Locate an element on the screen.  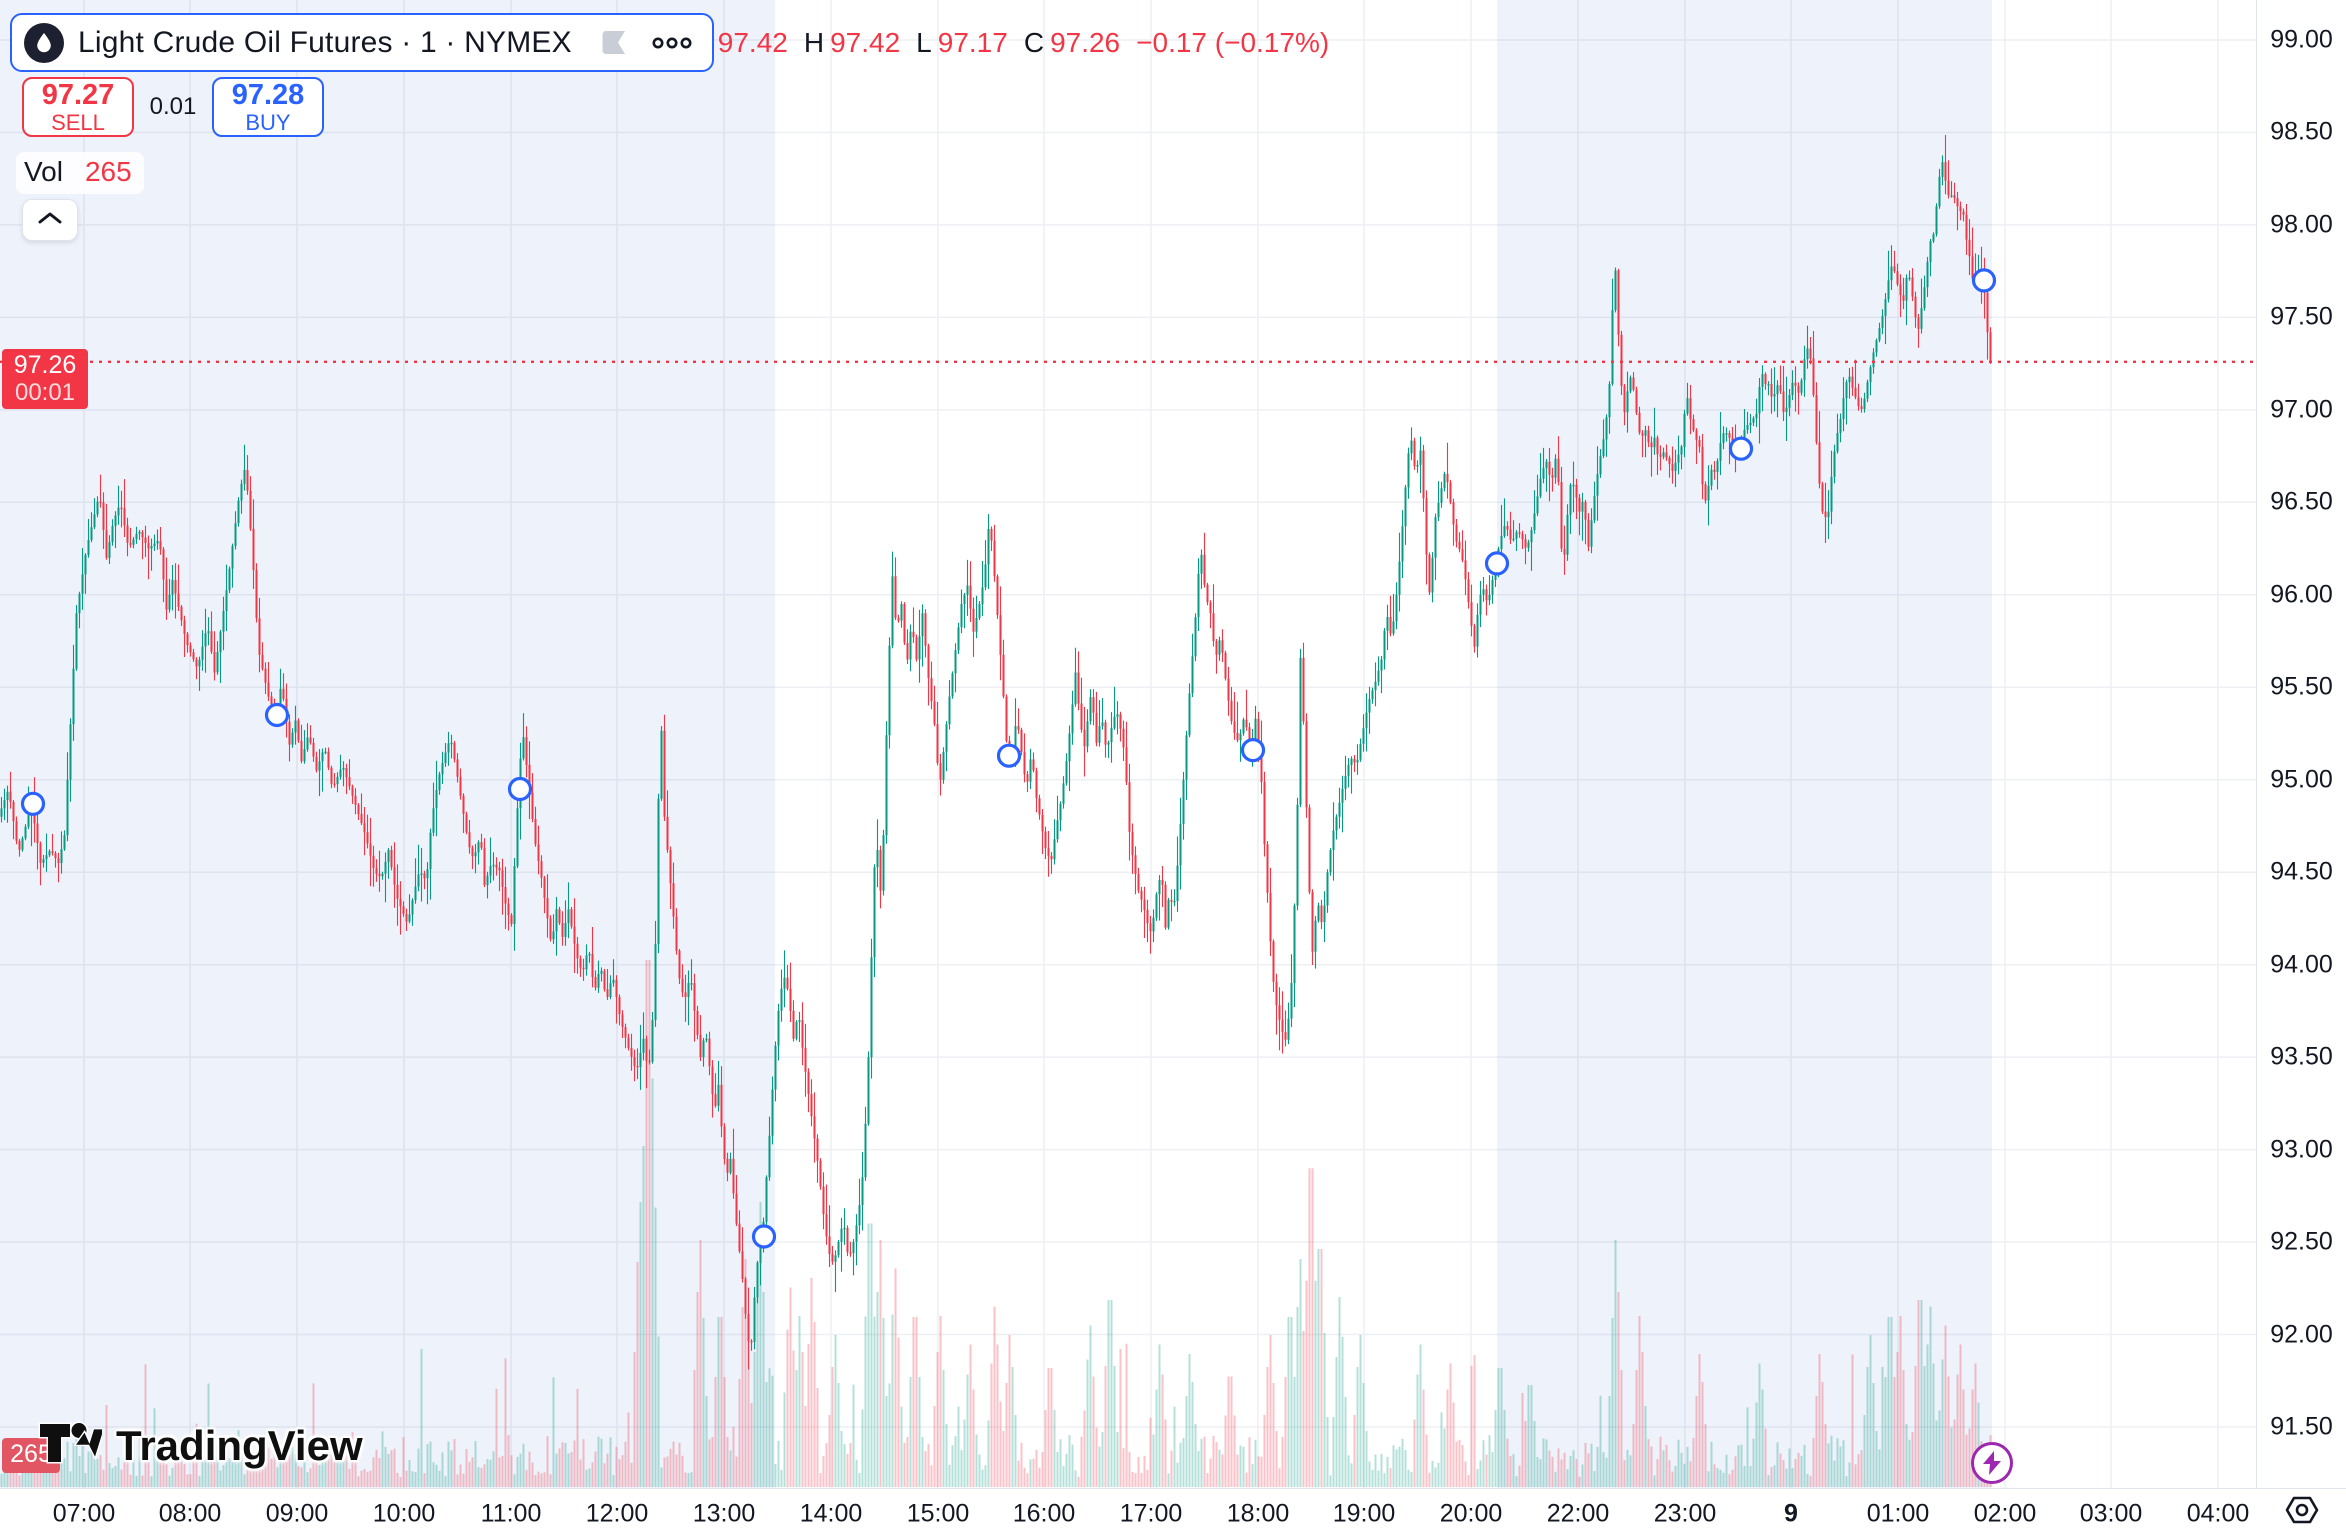
price-tick: 98.00 is located at coordinates (2301, 224).